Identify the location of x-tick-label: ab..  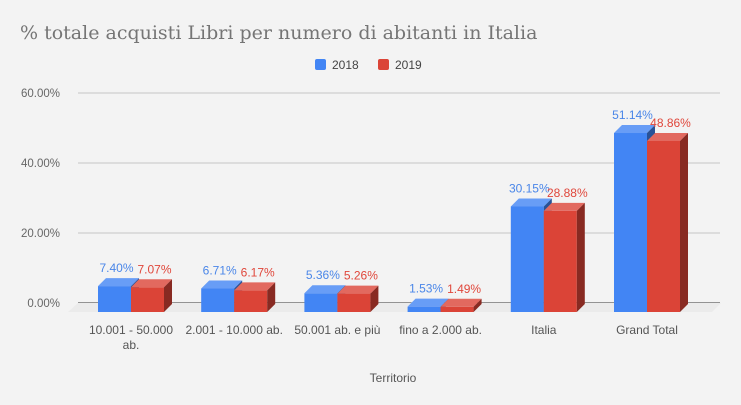
(131, 345).